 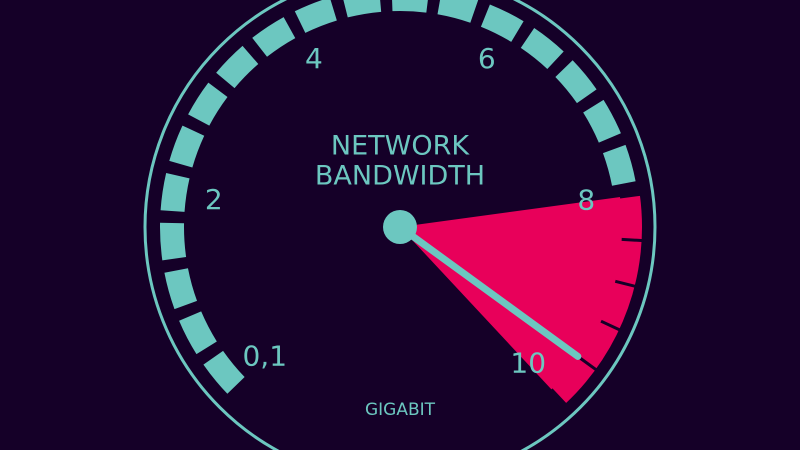 What do you see at coordinates (214, 199) in the screenshot?
I see `tick-label: 2` at bounding box center [214, 199].